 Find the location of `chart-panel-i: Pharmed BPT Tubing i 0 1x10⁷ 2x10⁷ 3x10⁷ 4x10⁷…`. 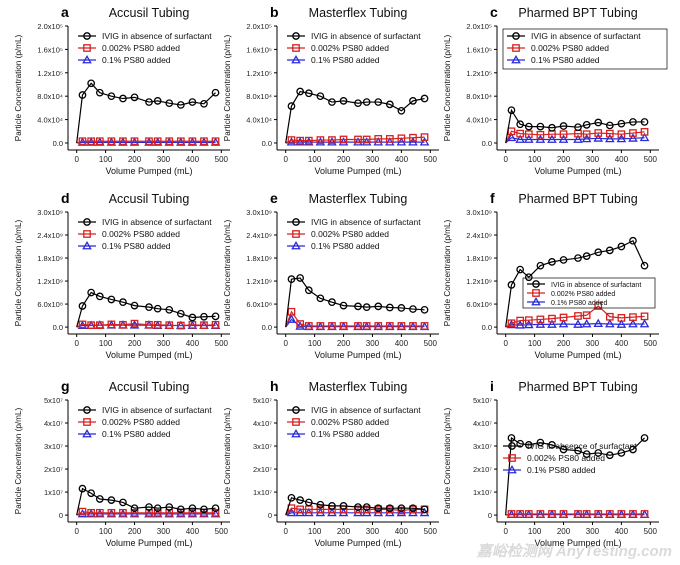

chart-panel-i: Pharmed BPT Tubing i 0 1x10⁷ 2x10⁷ 3x10⁷ 4x10⁷… is located at coordinates (551, 463).